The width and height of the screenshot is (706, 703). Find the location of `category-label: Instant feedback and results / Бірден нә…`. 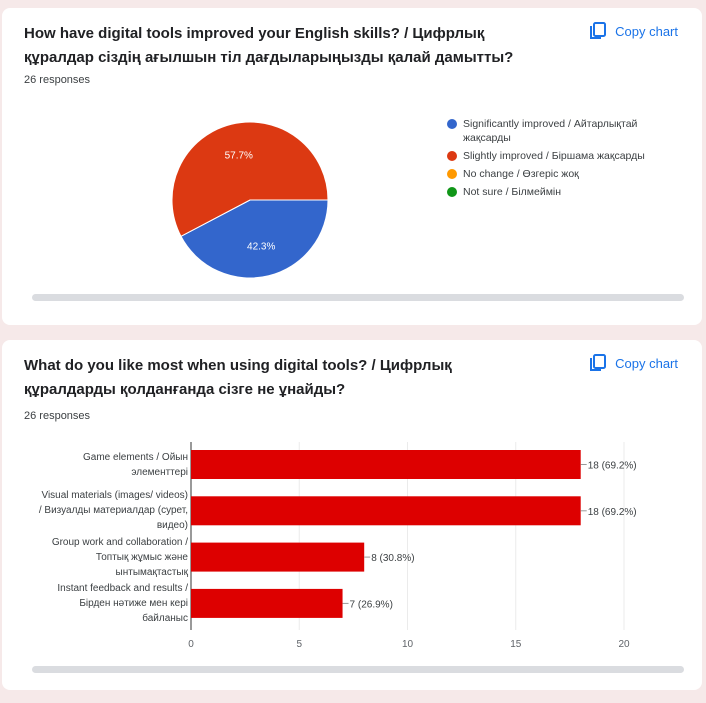

category-label: Instant feedback and results / Бірден нә… is located at coordinates (122, 603).